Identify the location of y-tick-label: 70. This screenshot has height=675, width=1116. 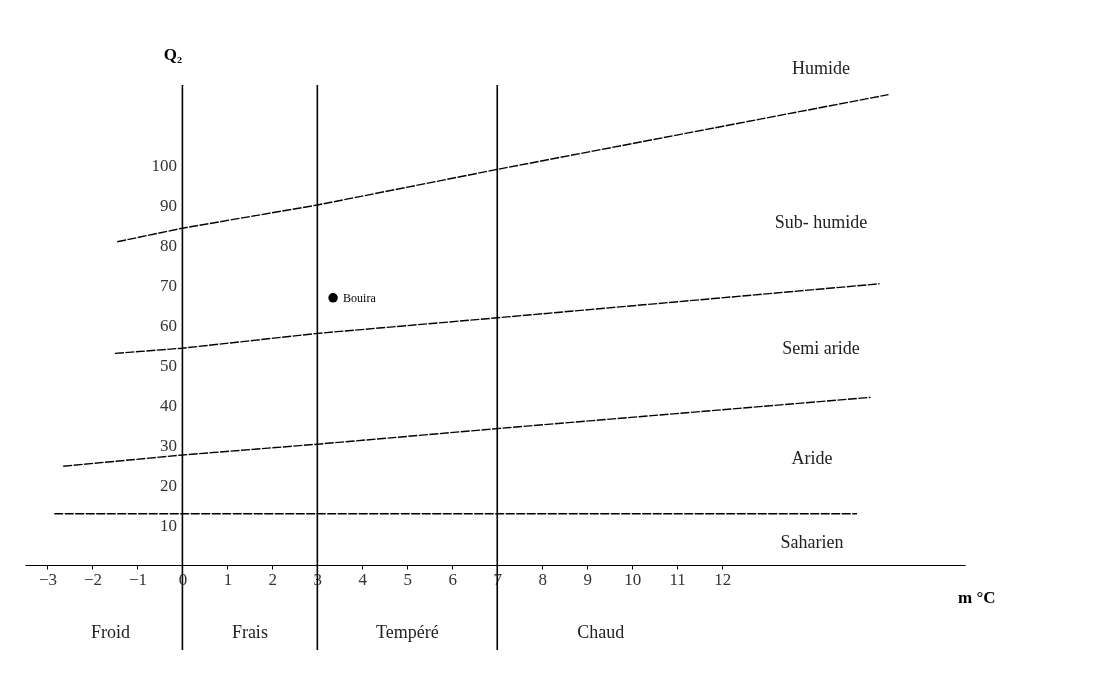
(168, 285).